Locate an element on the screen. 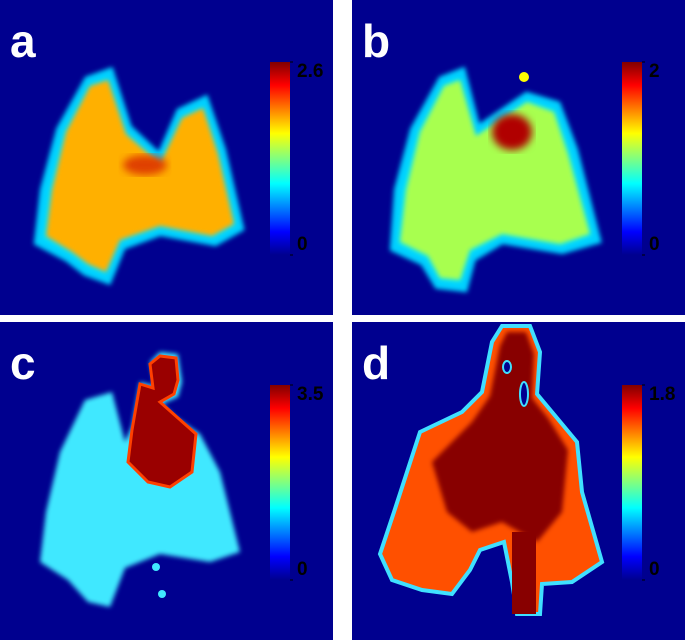 This screenshot has width=685, height=640. panel-label: b is located at coordinates (376, 41).